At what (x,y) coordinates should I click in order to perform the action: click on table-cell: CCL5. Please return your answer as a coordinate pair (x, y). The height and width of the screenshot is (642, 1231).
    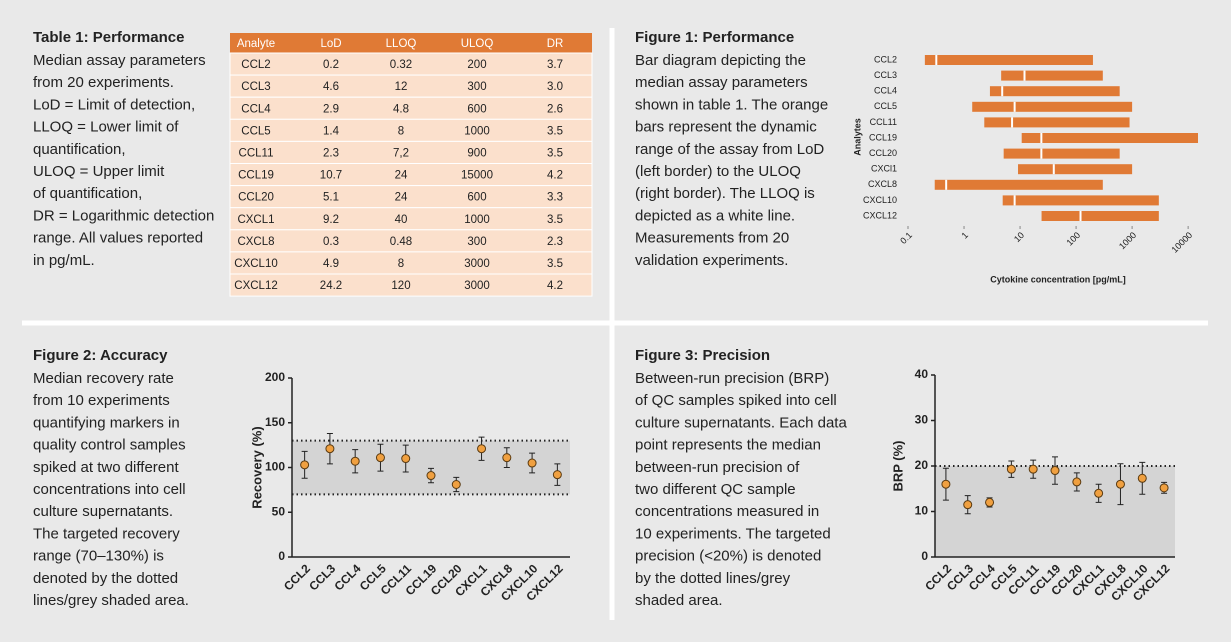
    Looking at the image, I should click on (255, 131).